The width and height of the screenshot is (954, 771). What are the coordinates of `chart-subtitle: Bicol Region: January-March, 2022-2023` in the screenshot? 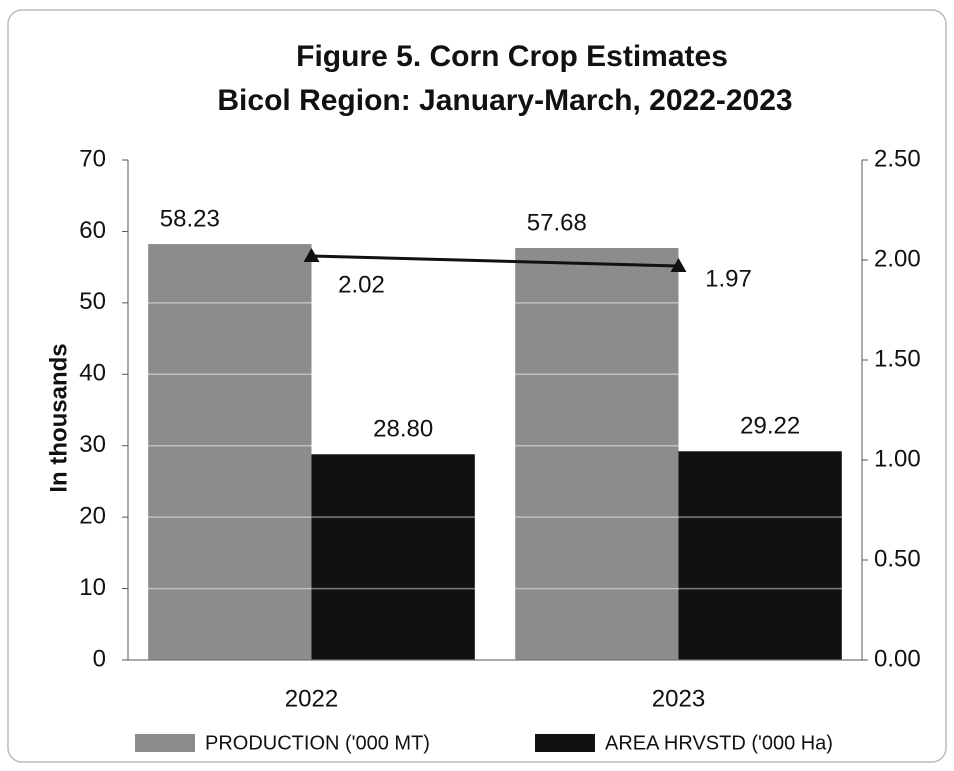 It's located at (504, 100).